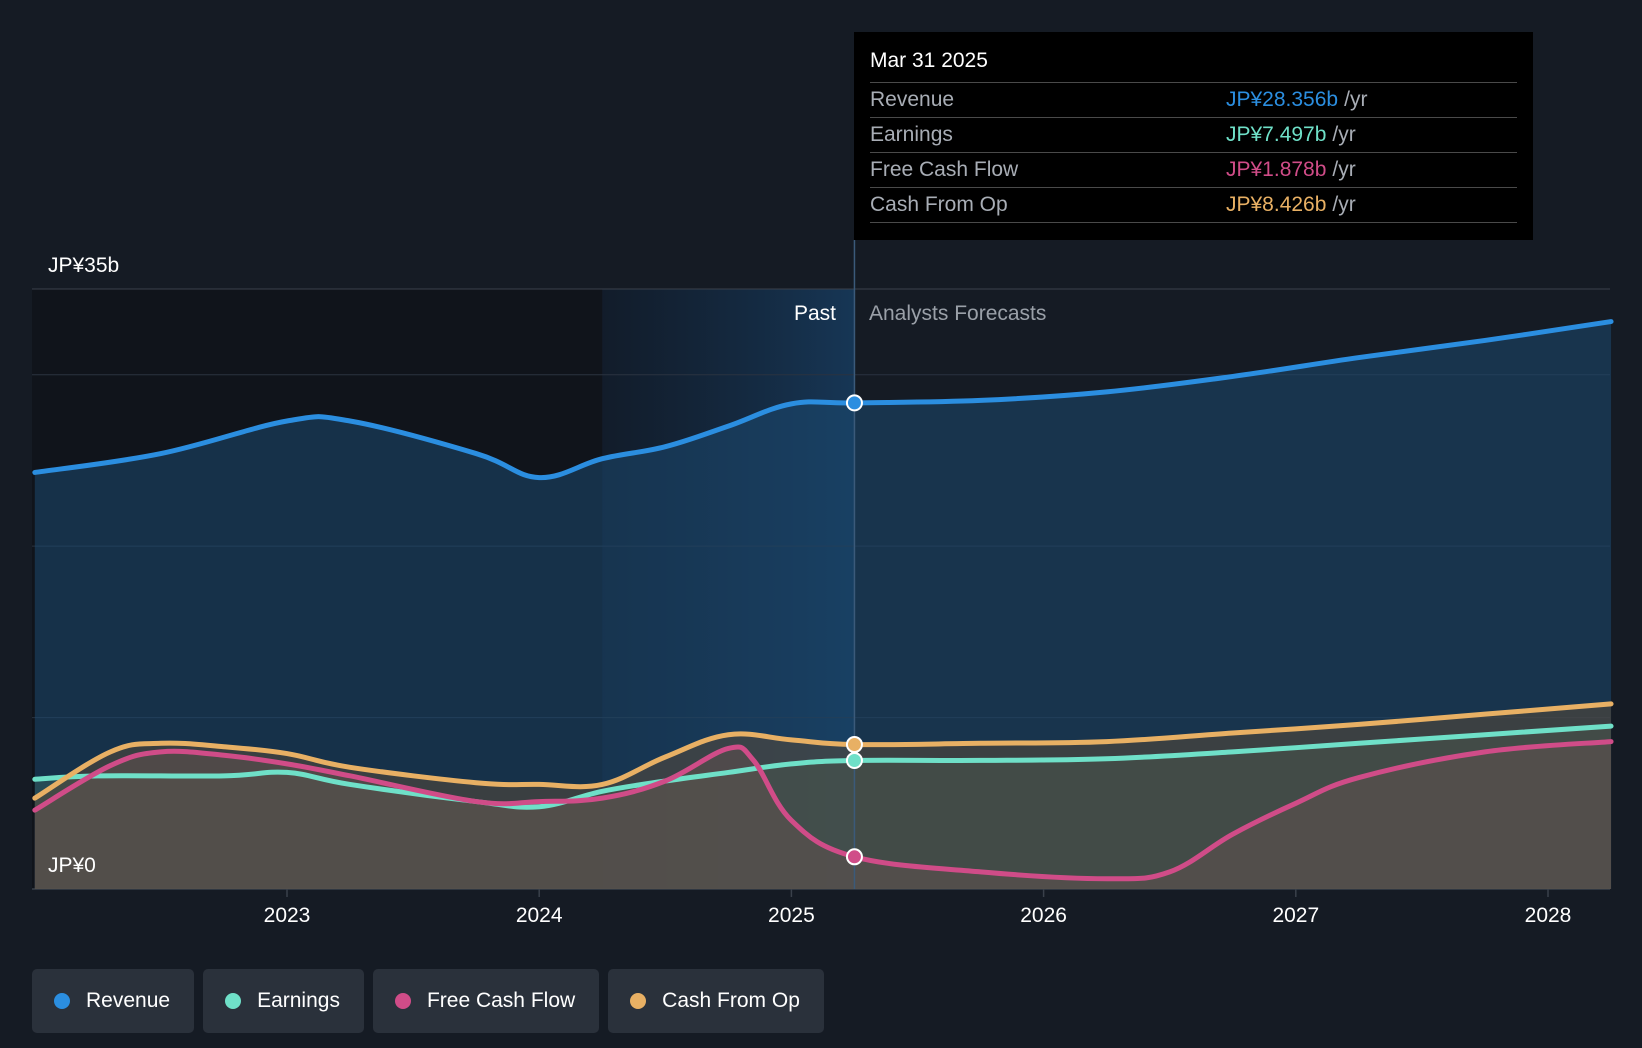  Describe the element at coordinates (823, 400) in the screenshot. I see `series-line-revenue` at that location.